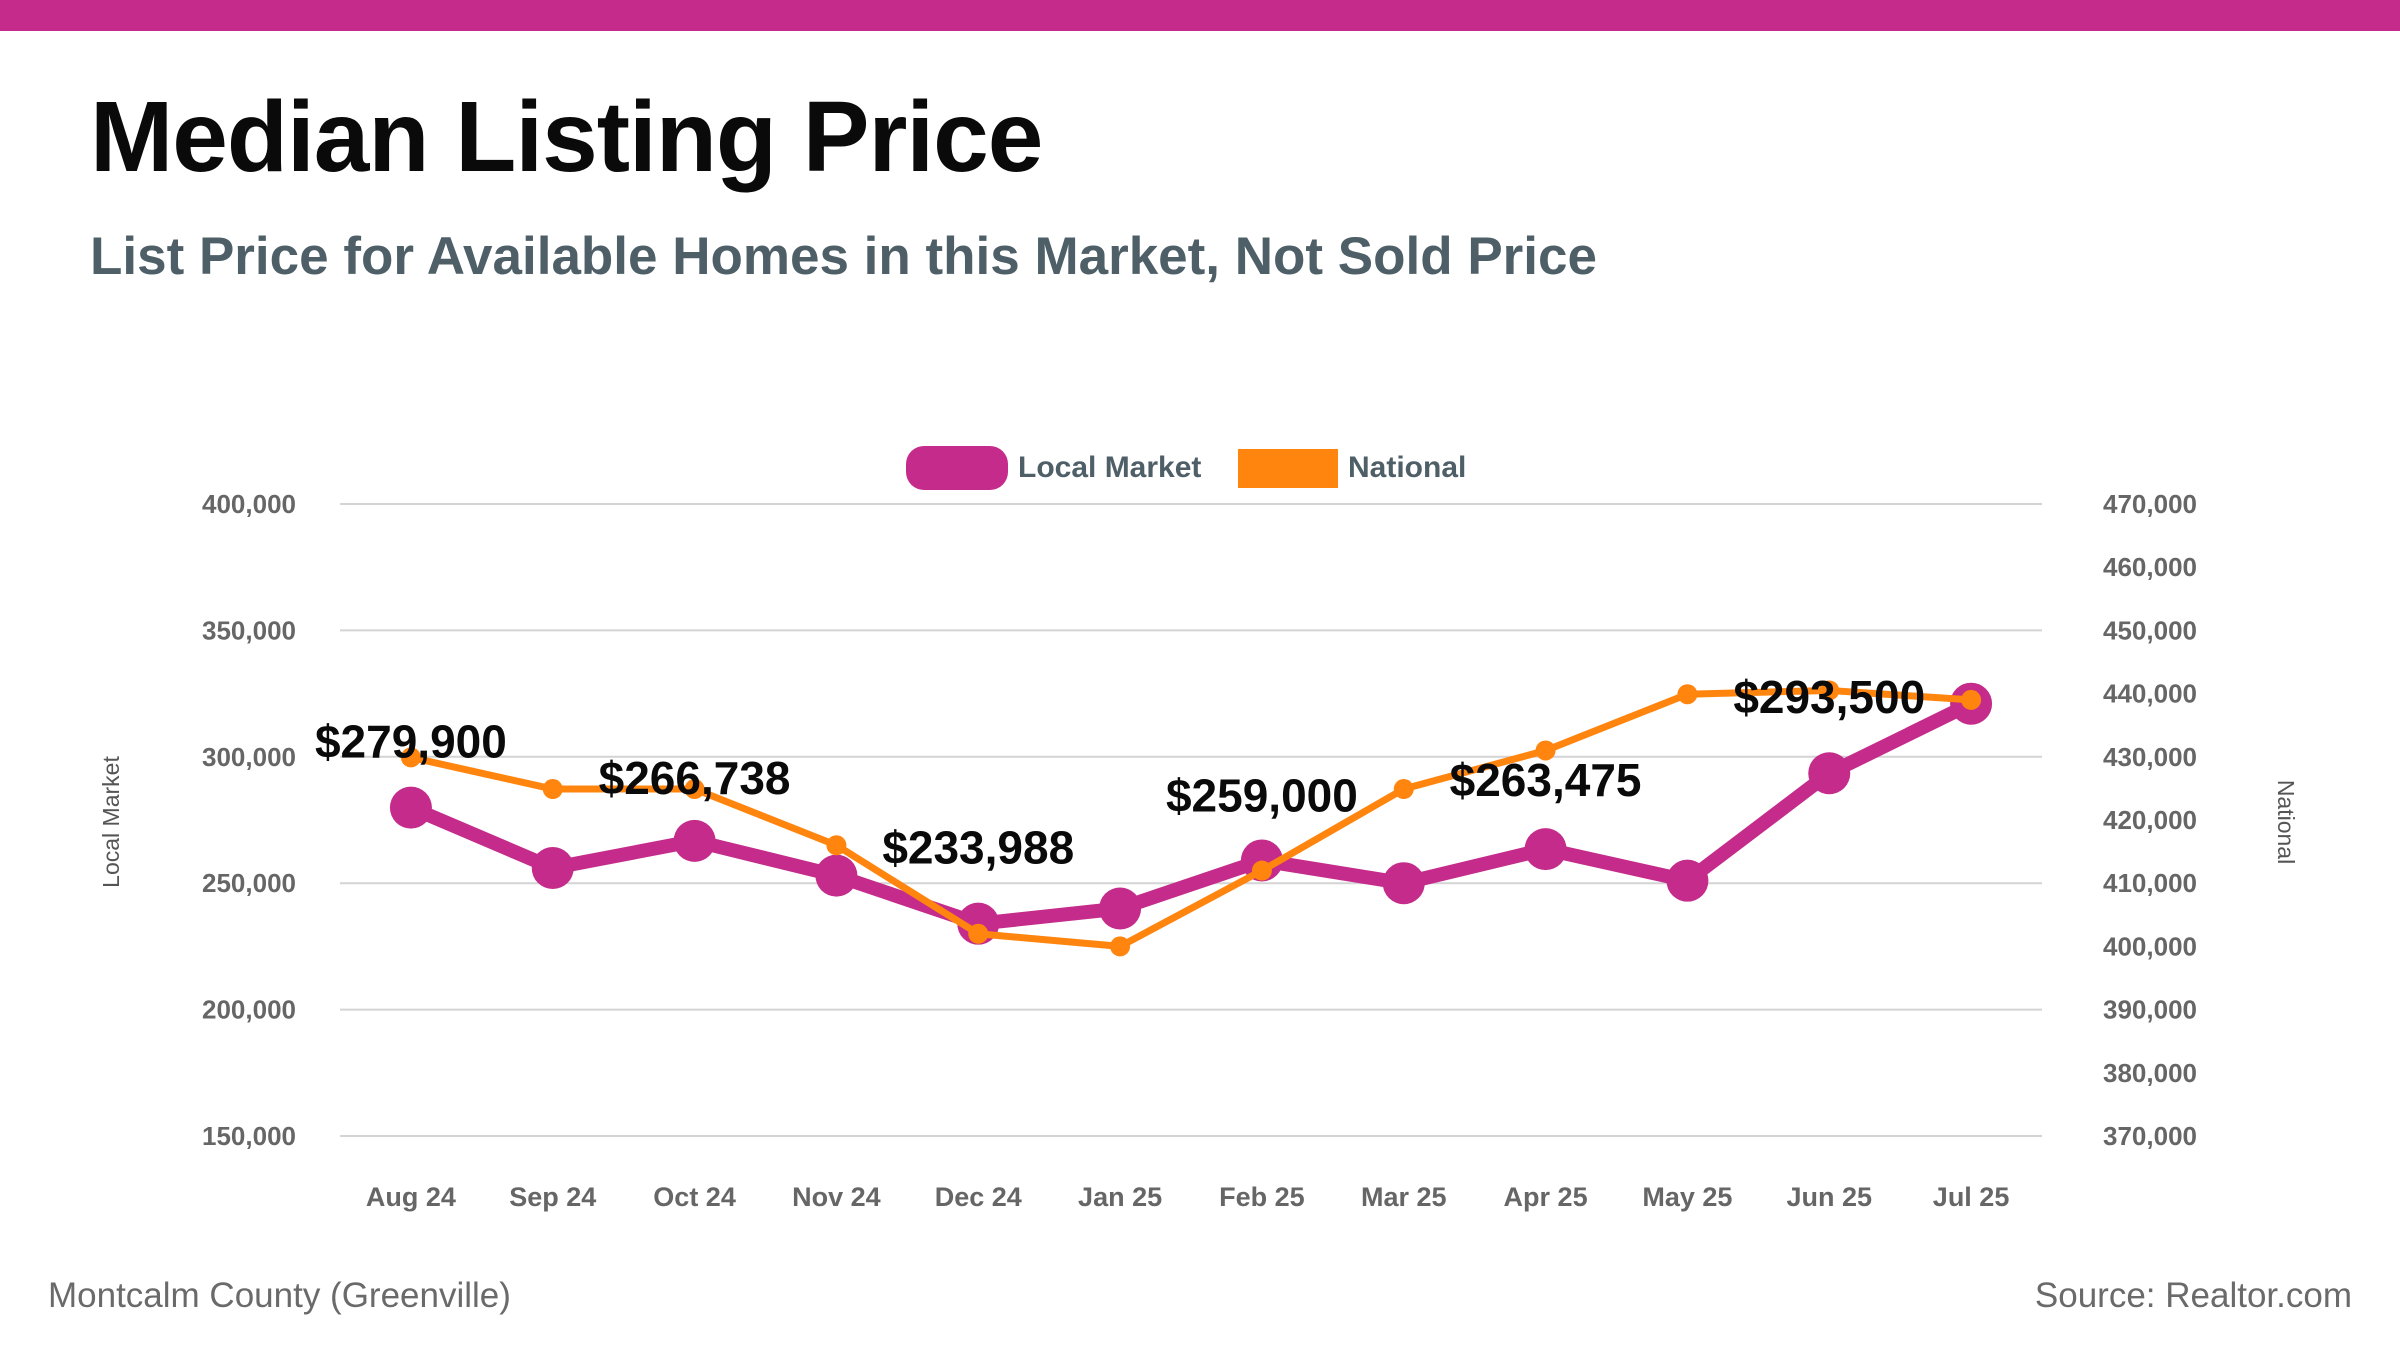 The height and width of the screenshot is (1349, 2400). Describe the element at coordinates (2193, 1295) in the screenshot. I see `footer-source: Source: Realtor.com` at that location.